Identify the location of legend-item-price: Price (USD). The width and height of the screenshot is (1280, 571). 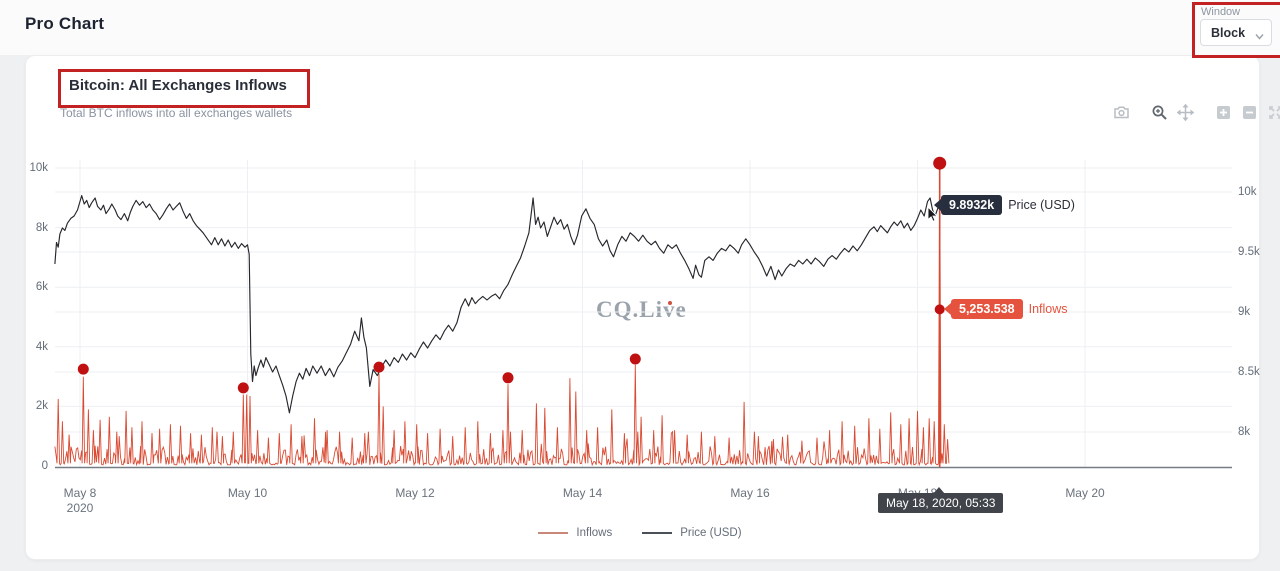
(692, 533).